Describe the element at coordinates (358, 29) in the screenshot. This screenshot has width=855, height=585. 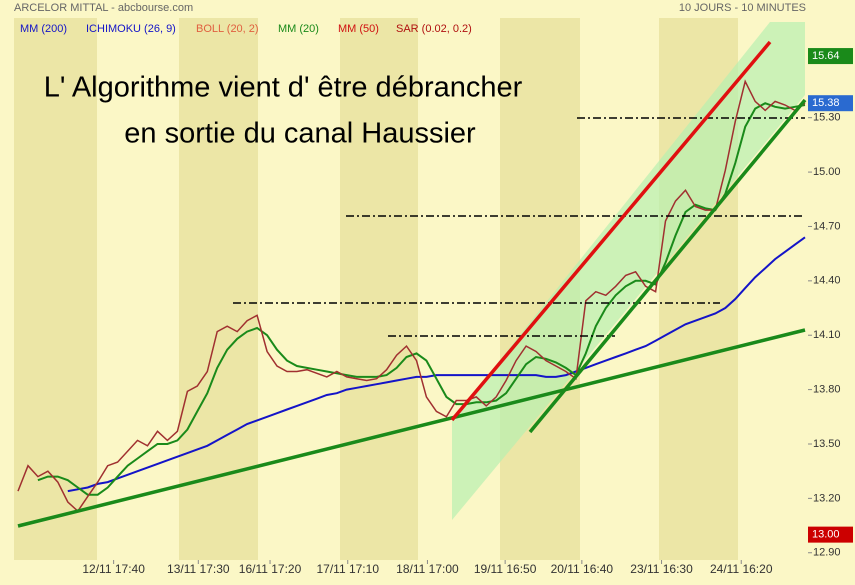
I see `legend-entry: MM (50)` at that location.